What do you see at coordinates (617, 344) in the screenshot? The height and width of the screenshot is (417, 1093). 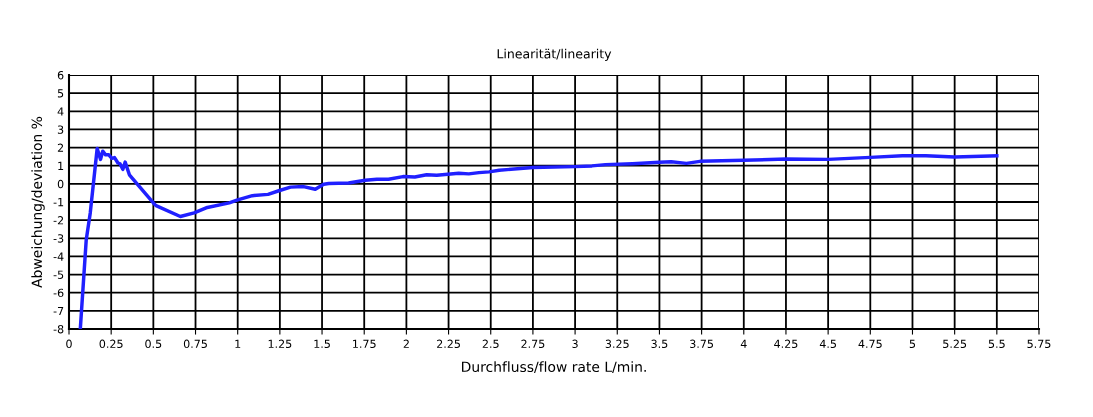 I see `x-tick-label: 3.25` at bounding box center [617, 344].